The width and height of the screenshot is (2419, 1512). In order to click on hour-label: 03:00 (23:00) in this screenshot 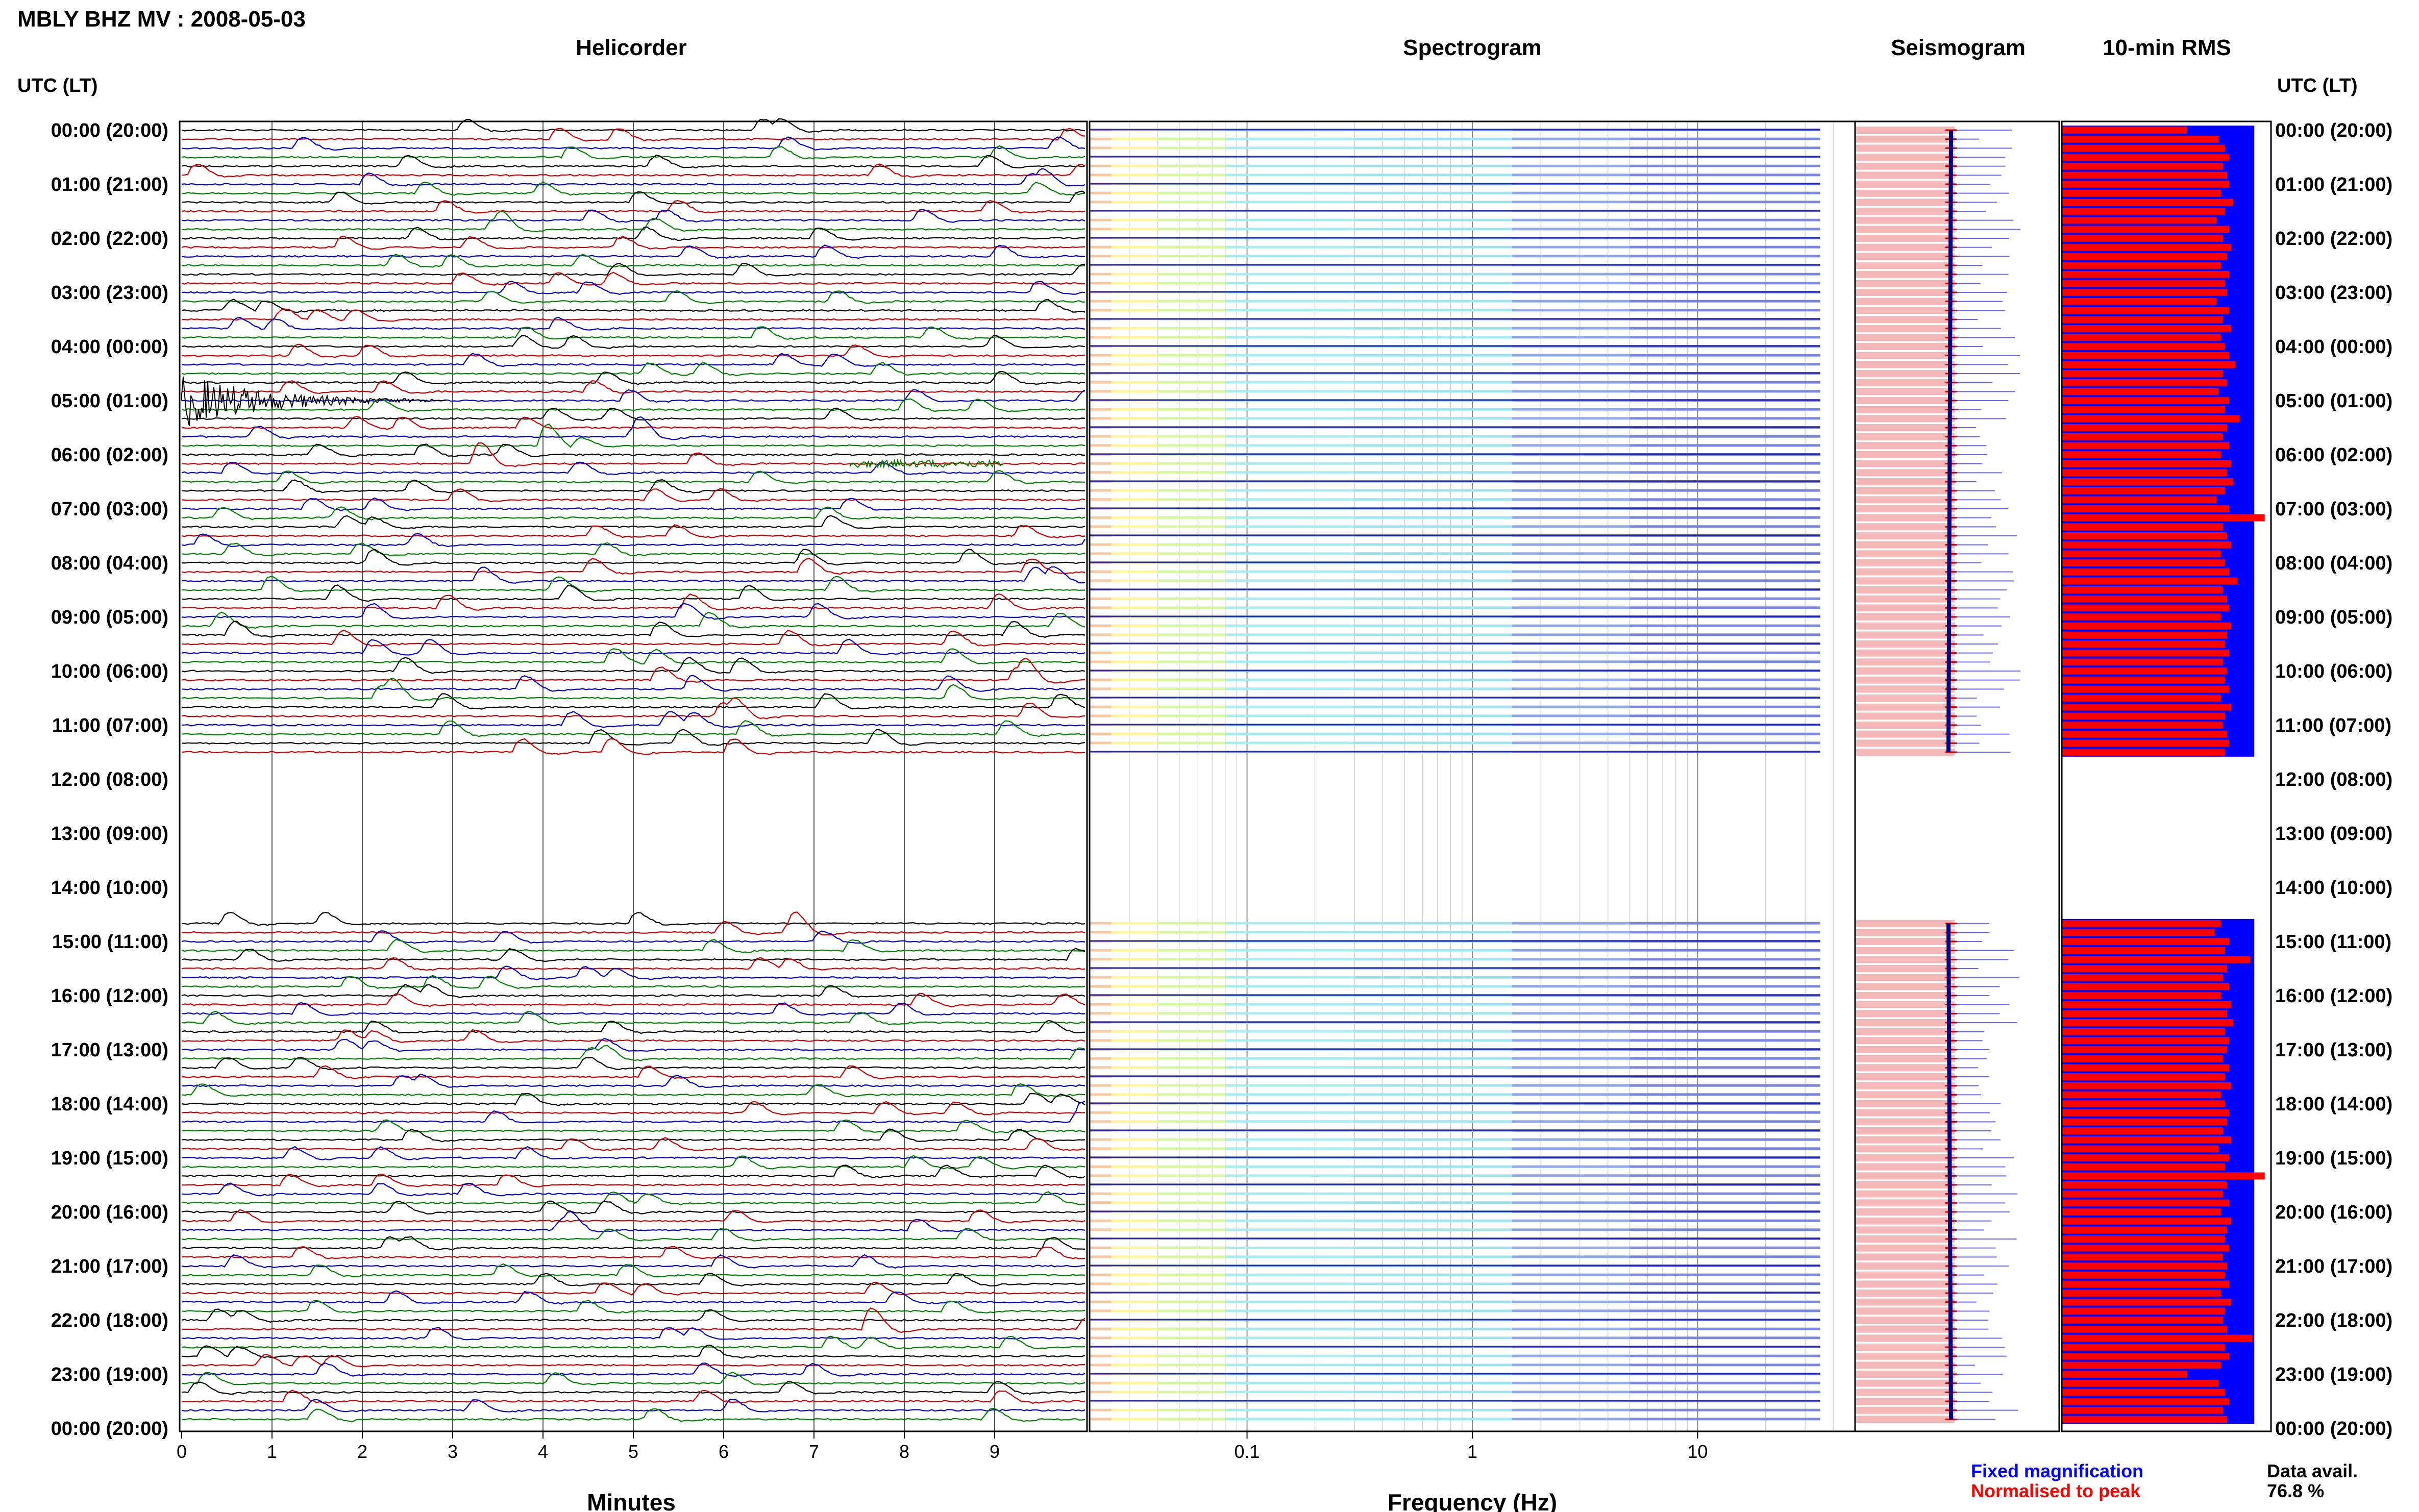, I will do `click(2333, 293)`.